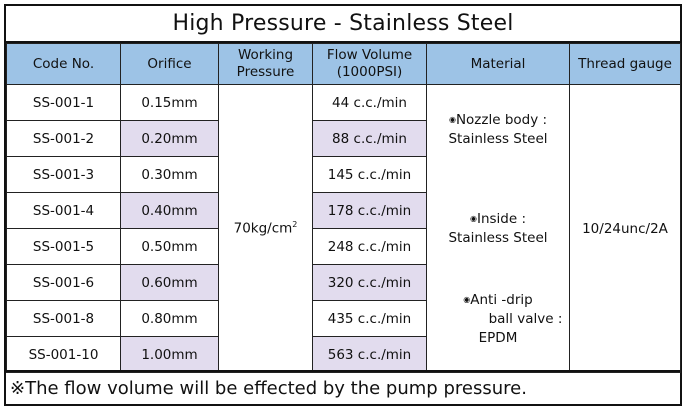  Describe the element at coordinates (265, 72) in the screenshot. I see `header-pressure-line2: Pressure` at that location.